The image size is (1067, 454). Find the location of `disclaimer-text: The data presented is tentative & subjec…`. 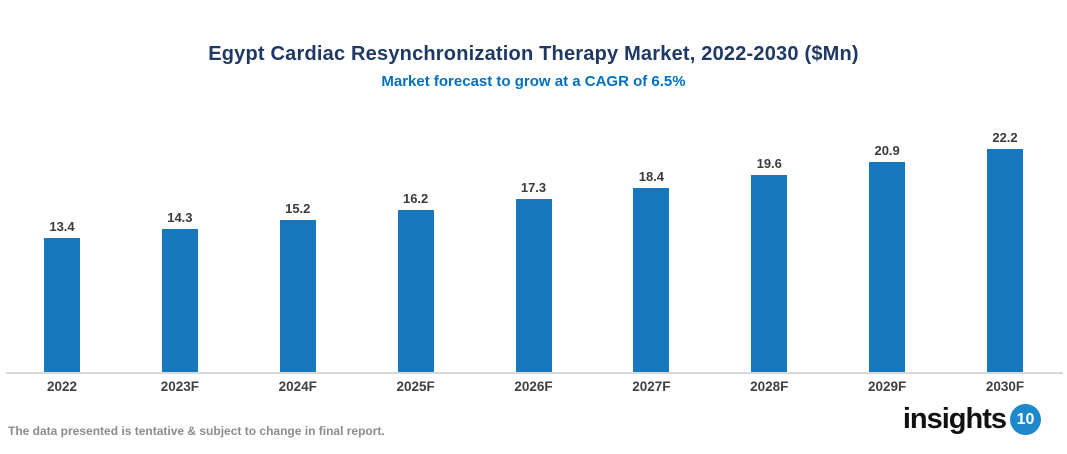

disclaimer-text: The data presented is tentative & subjec… is located at coordinates (196, 431).